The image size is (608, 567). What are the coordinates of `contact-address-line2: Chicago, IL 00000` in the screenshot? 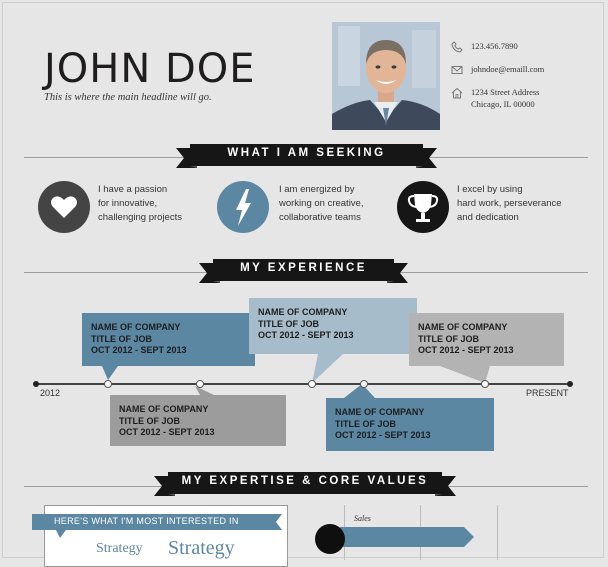 It's located at (503, 104).